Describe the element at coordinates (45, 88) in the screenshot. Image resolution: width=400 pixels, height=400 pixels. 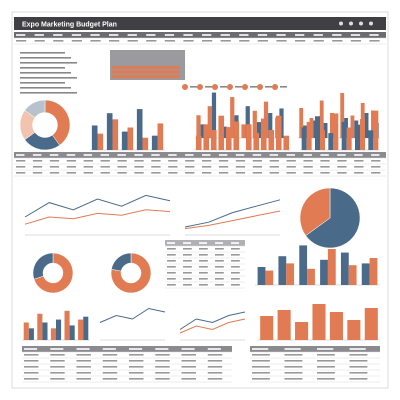
I see `list-text` at that location.